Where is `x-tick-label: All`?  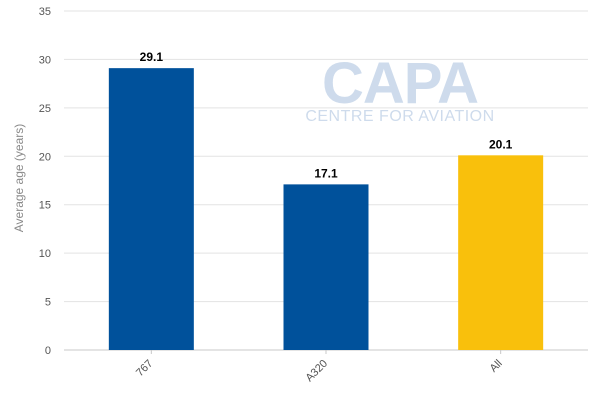
x-tick-label: All is located at coordinates (496, 366).